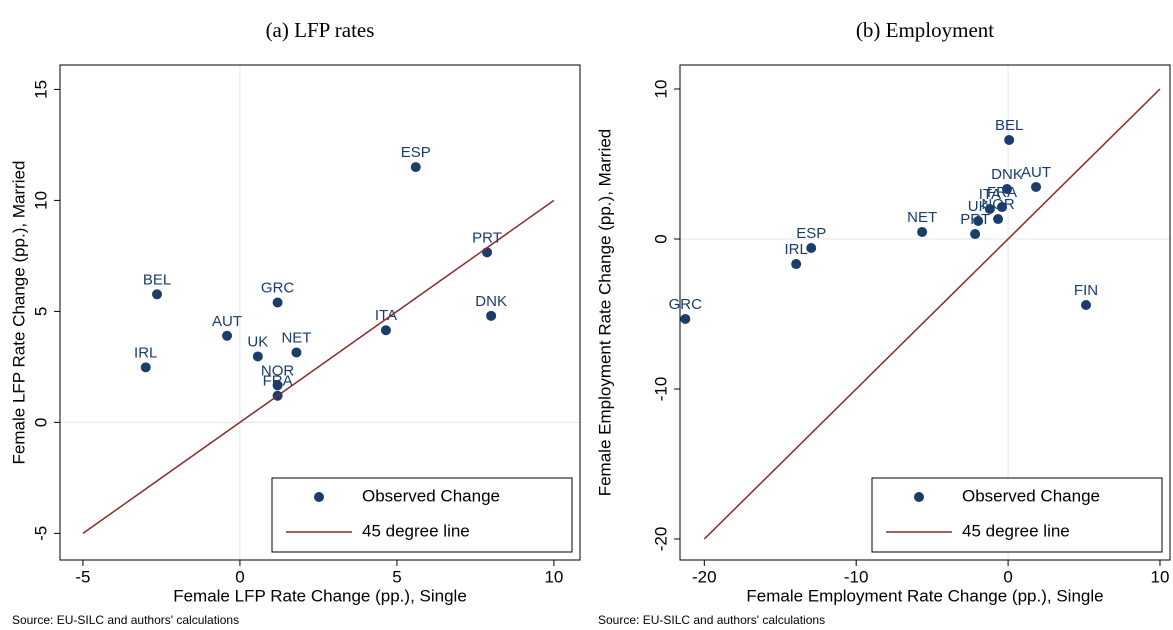 This screenshot has width=1173, height=630. I want to click on y-tick-label: -20, so click(660, 539).